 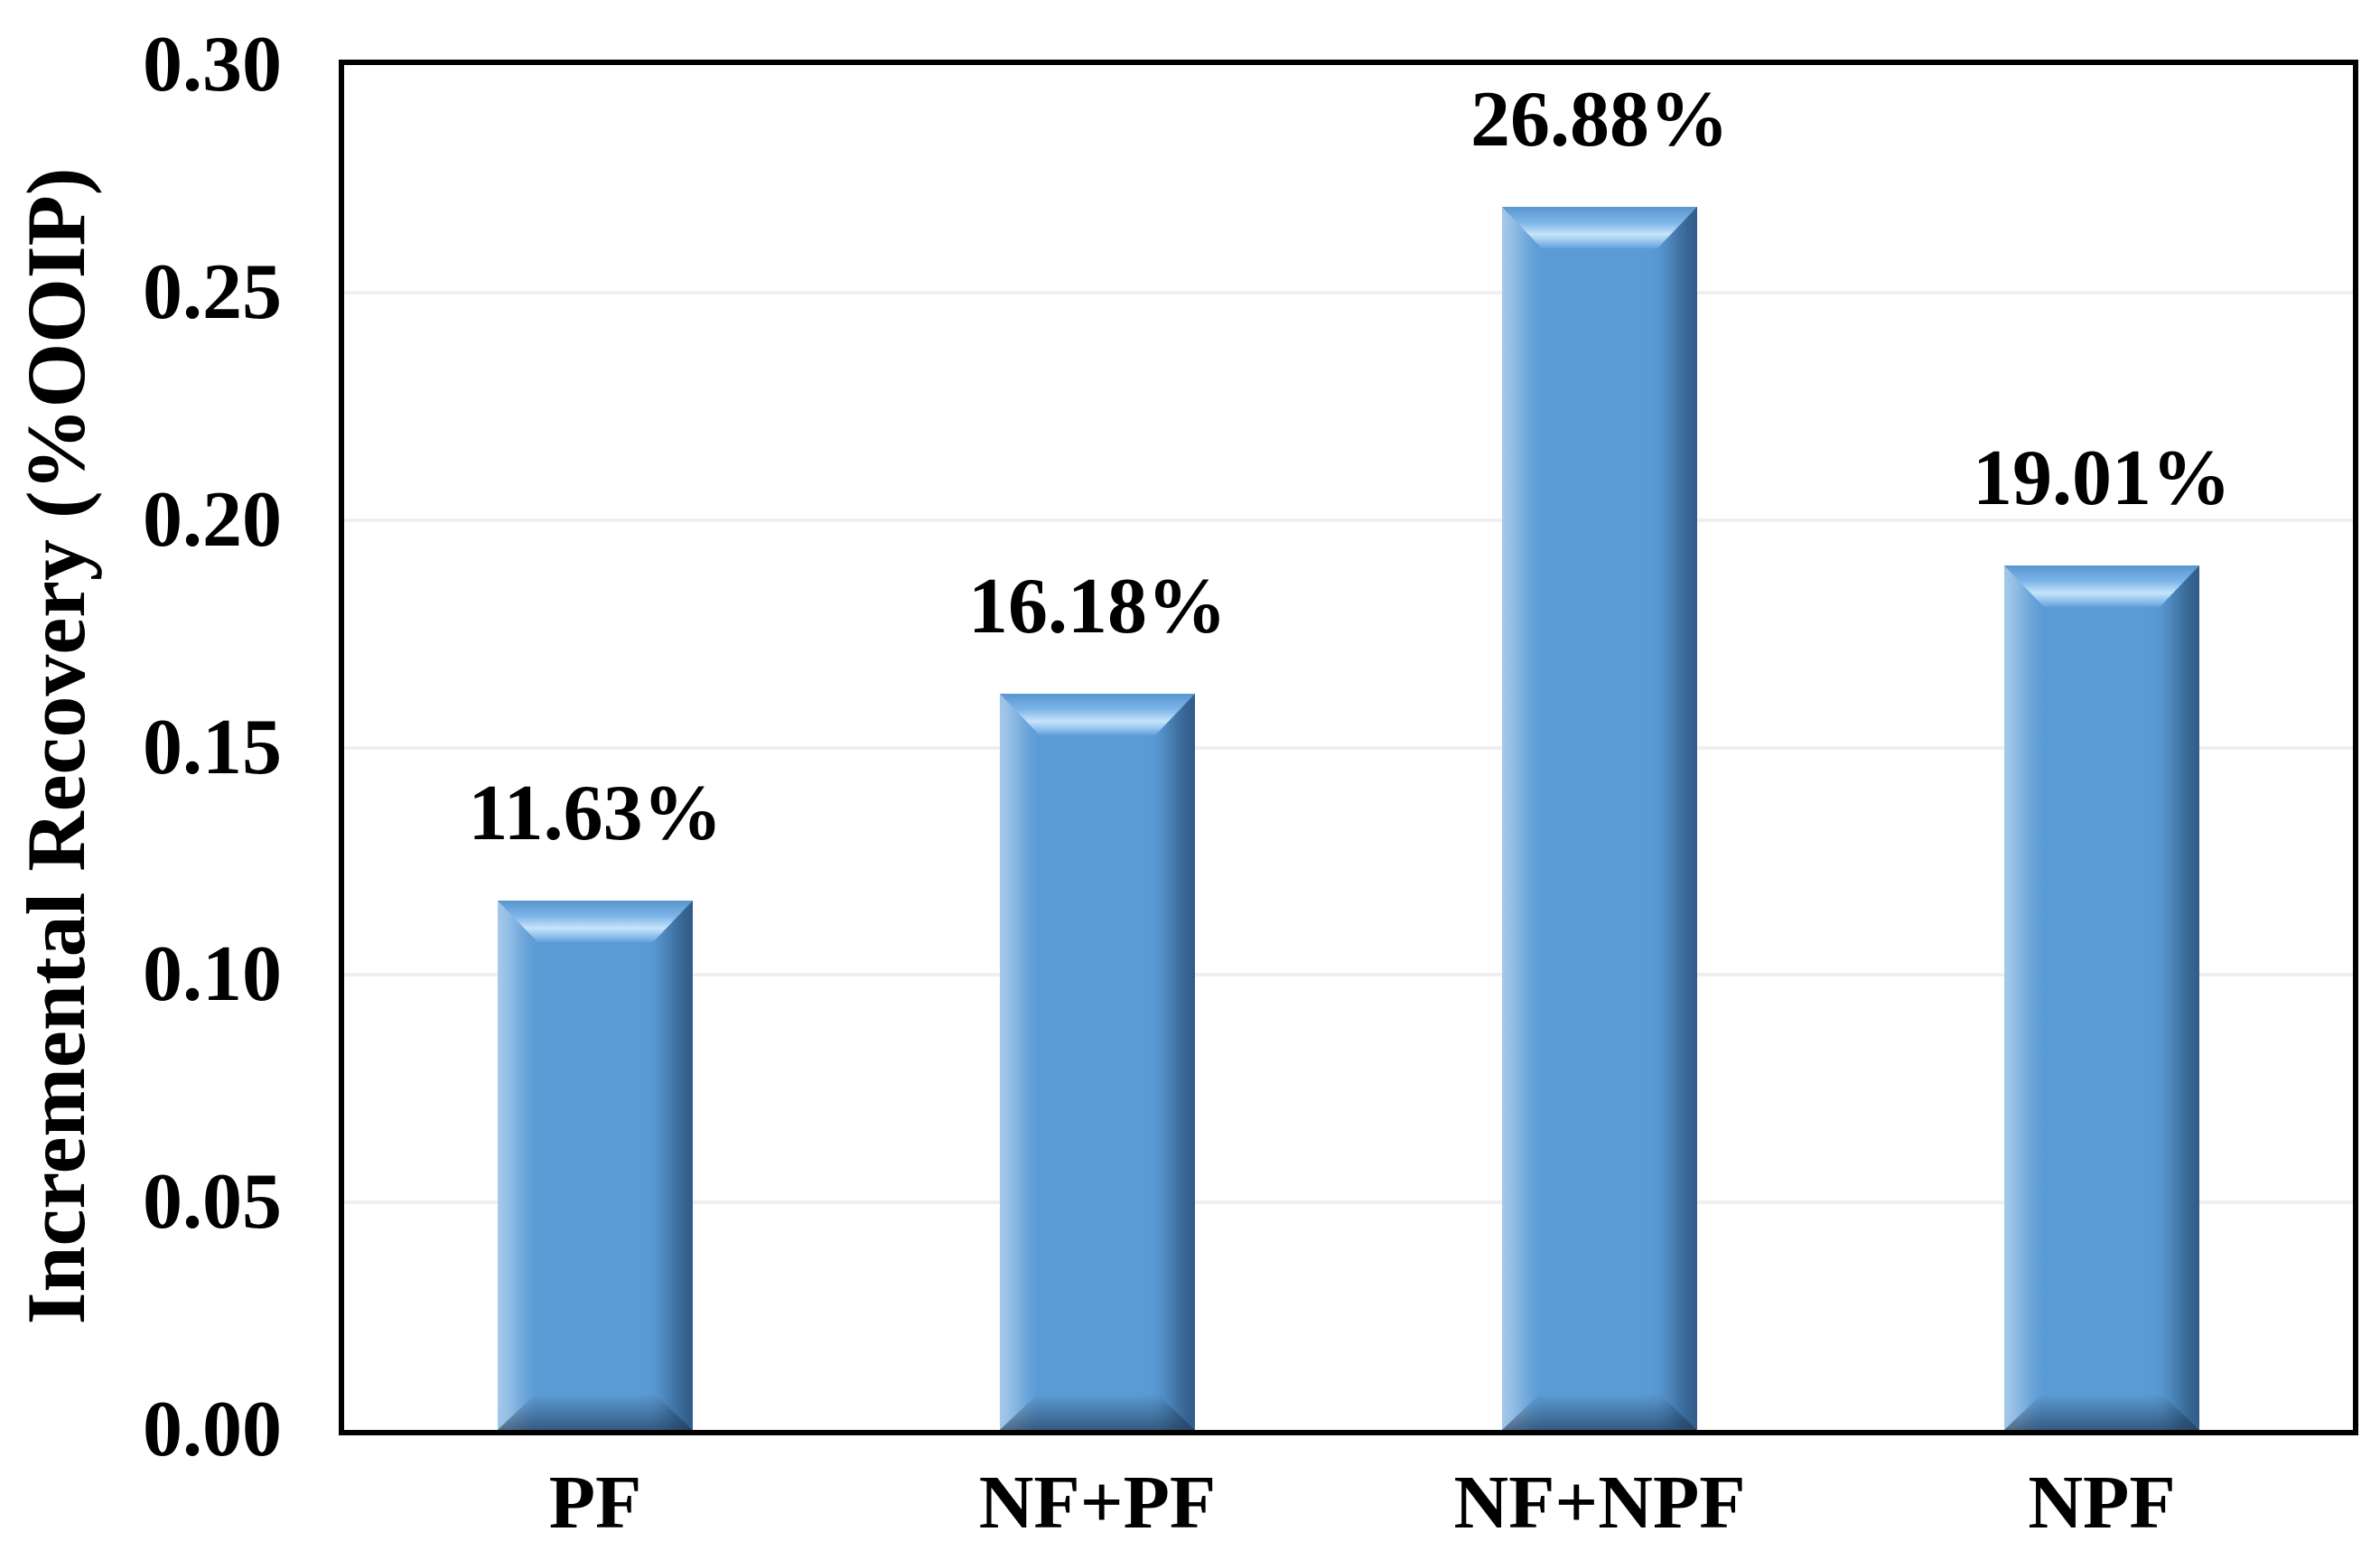 I want to click on bar-PF, so click(x=595, y=1165).